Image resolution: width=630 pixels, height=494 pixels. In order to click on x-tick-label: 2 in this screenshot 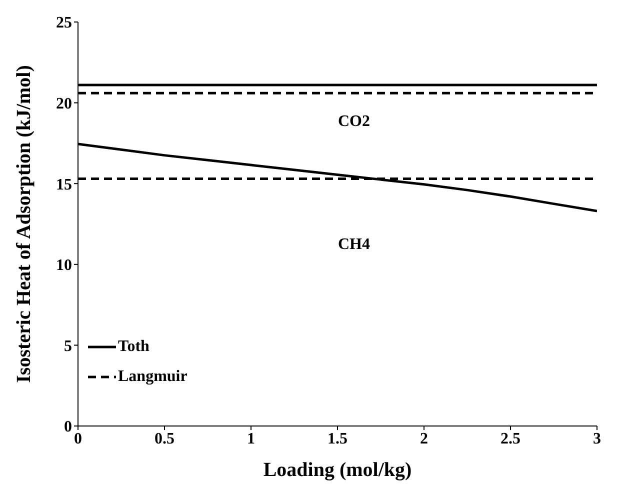, I will do `click(424, 439)`.